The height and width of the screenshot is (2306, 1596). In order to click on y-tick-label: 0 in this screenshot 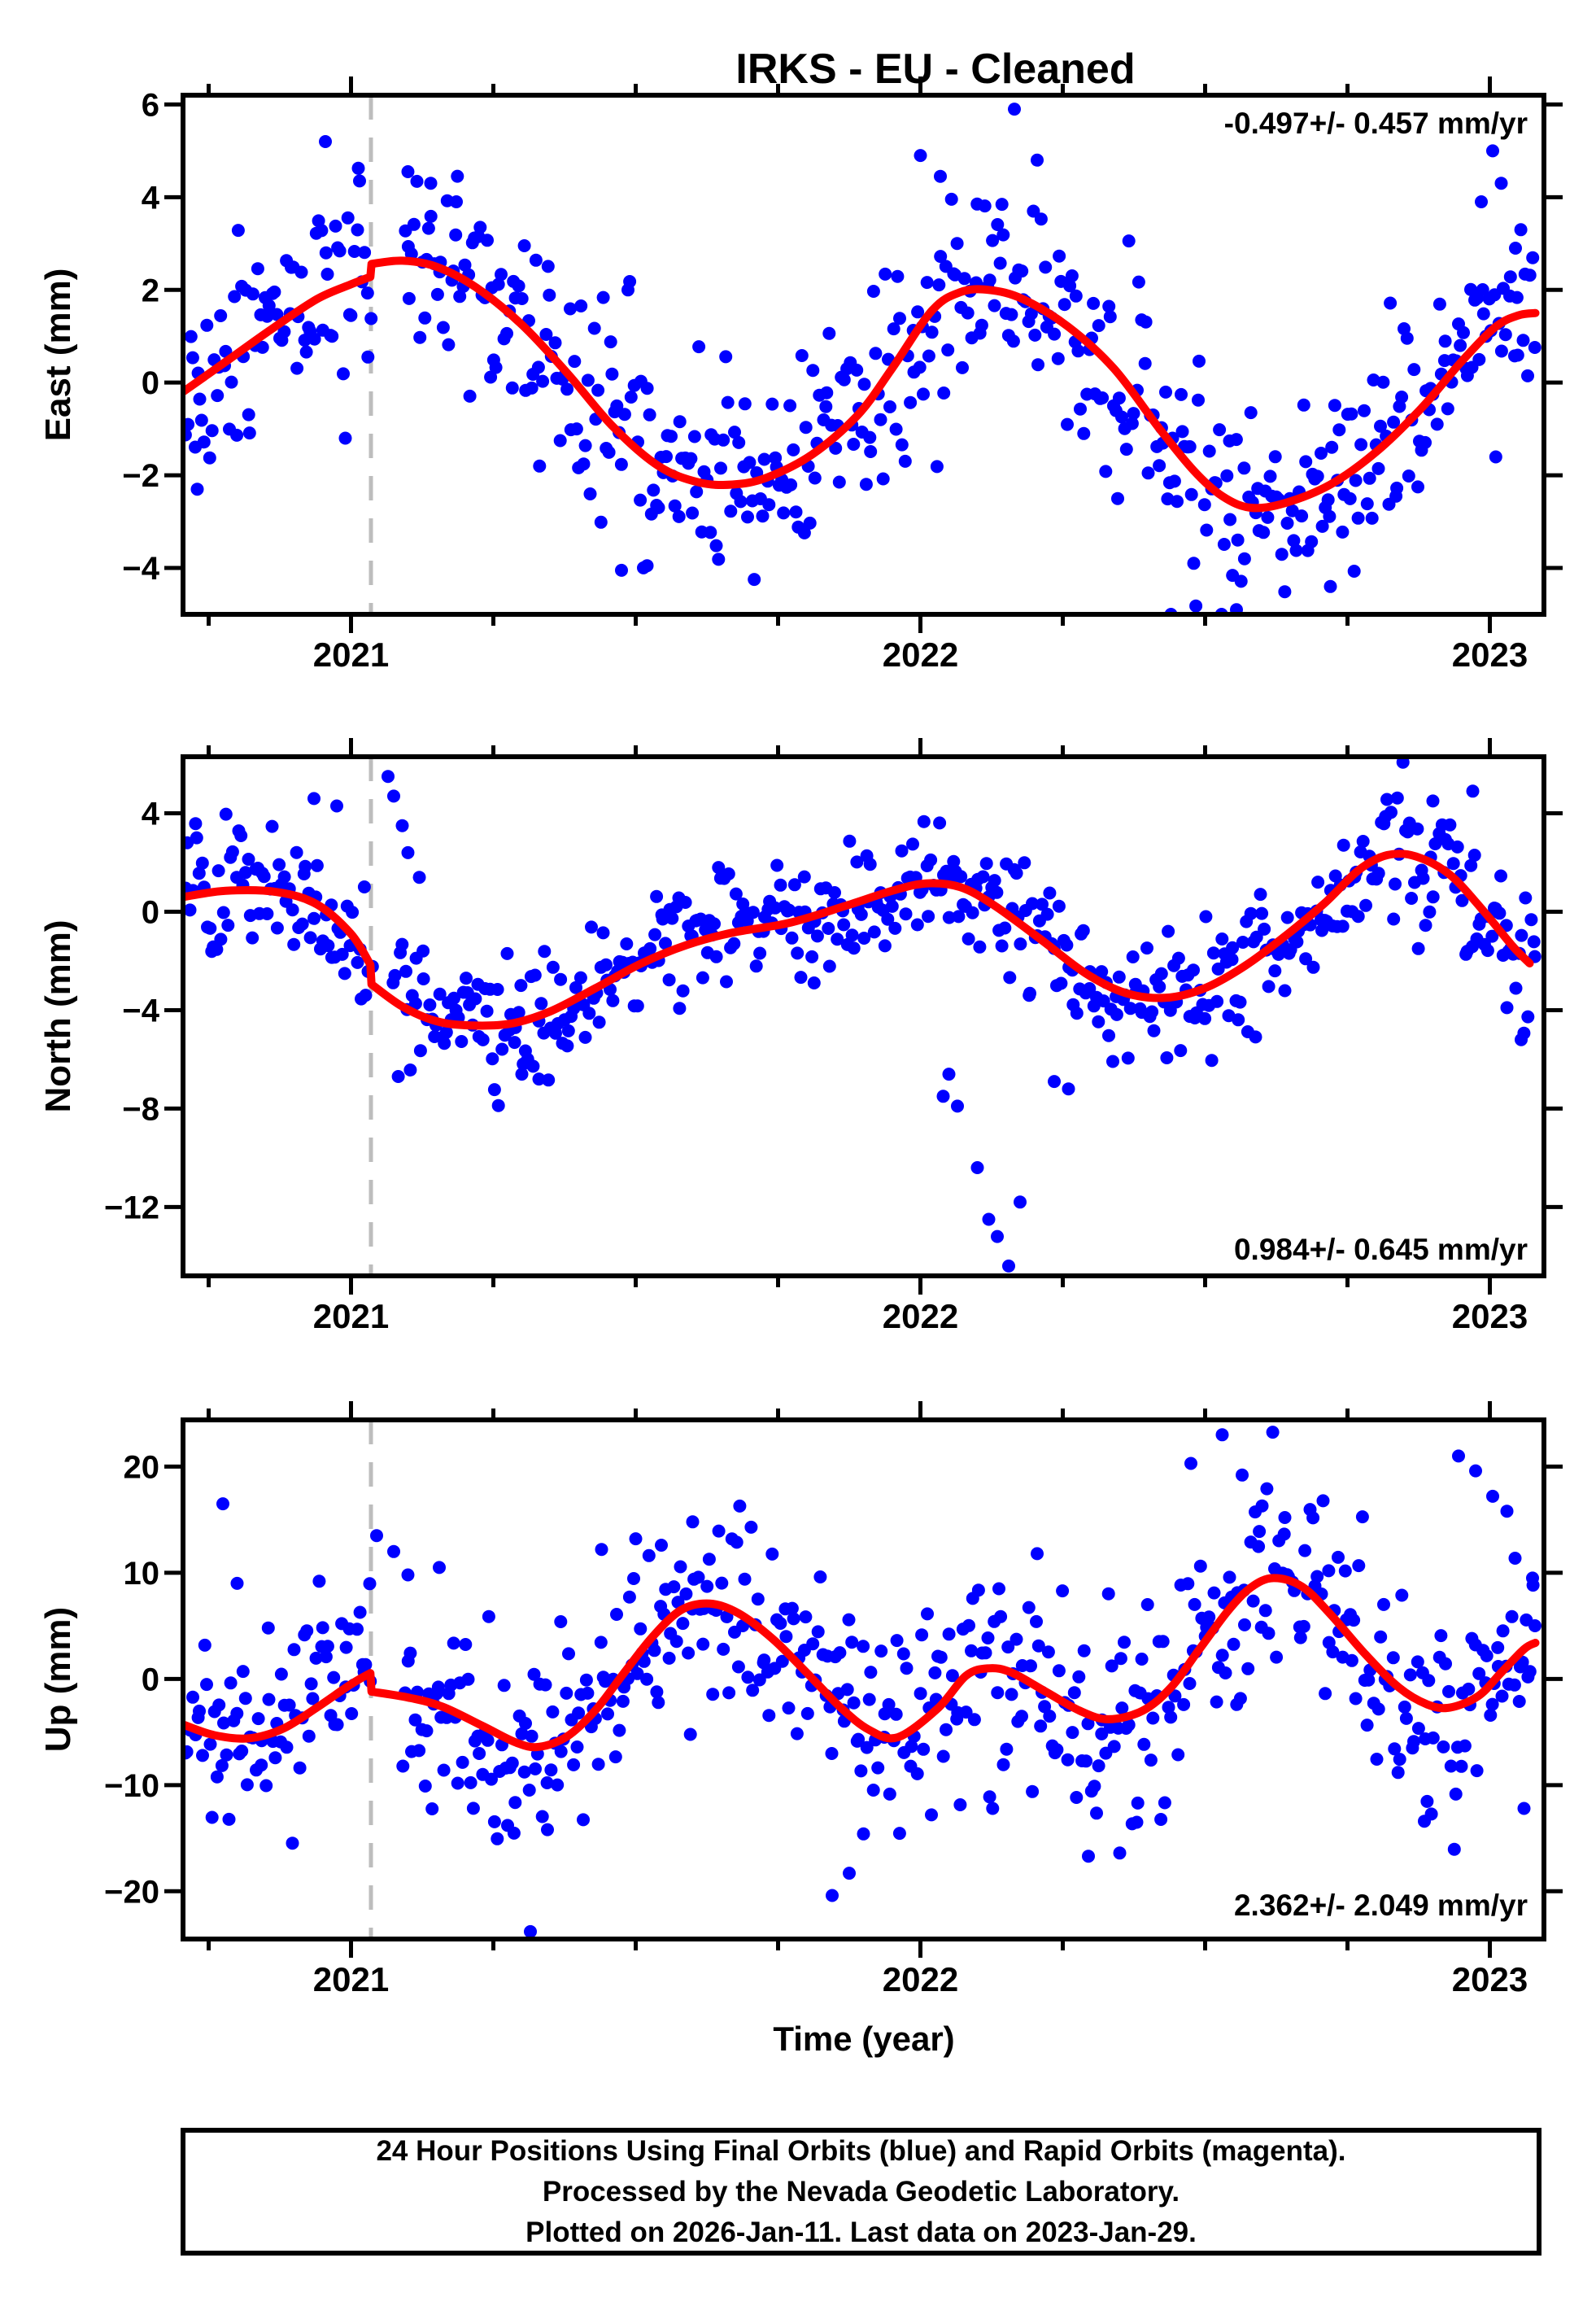, I will do `click(150, 383)`.